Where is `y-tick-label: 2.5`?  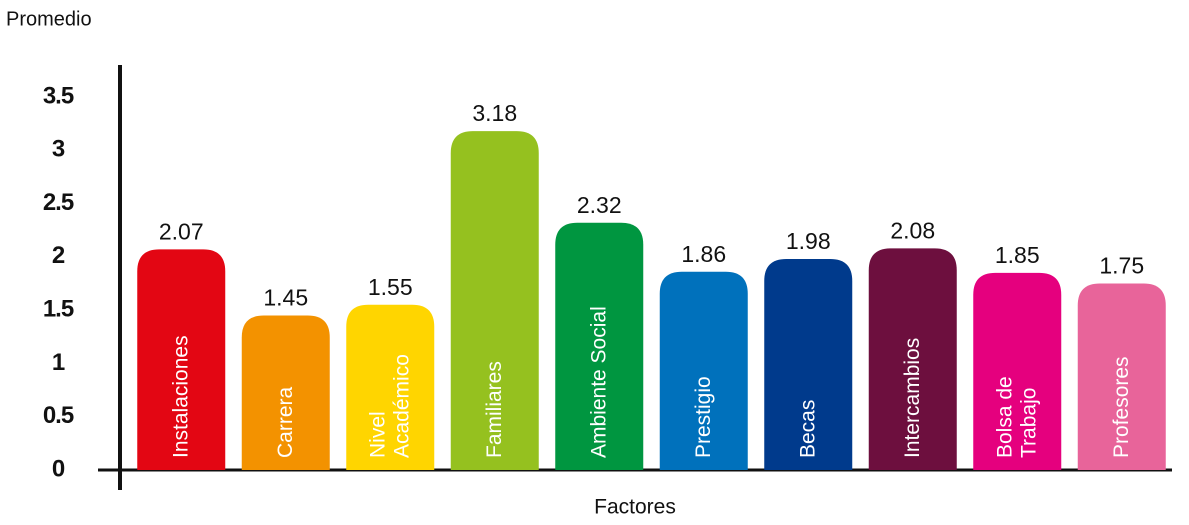 y-tick-label: 2.5 is located at coordinates (58, 202).